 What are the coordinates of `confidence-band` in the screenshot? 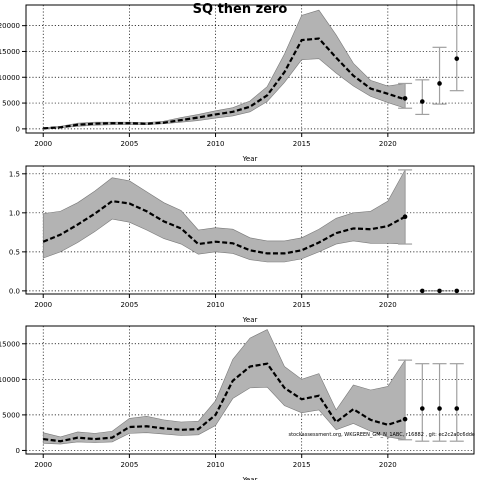 It's located at (224, 216).